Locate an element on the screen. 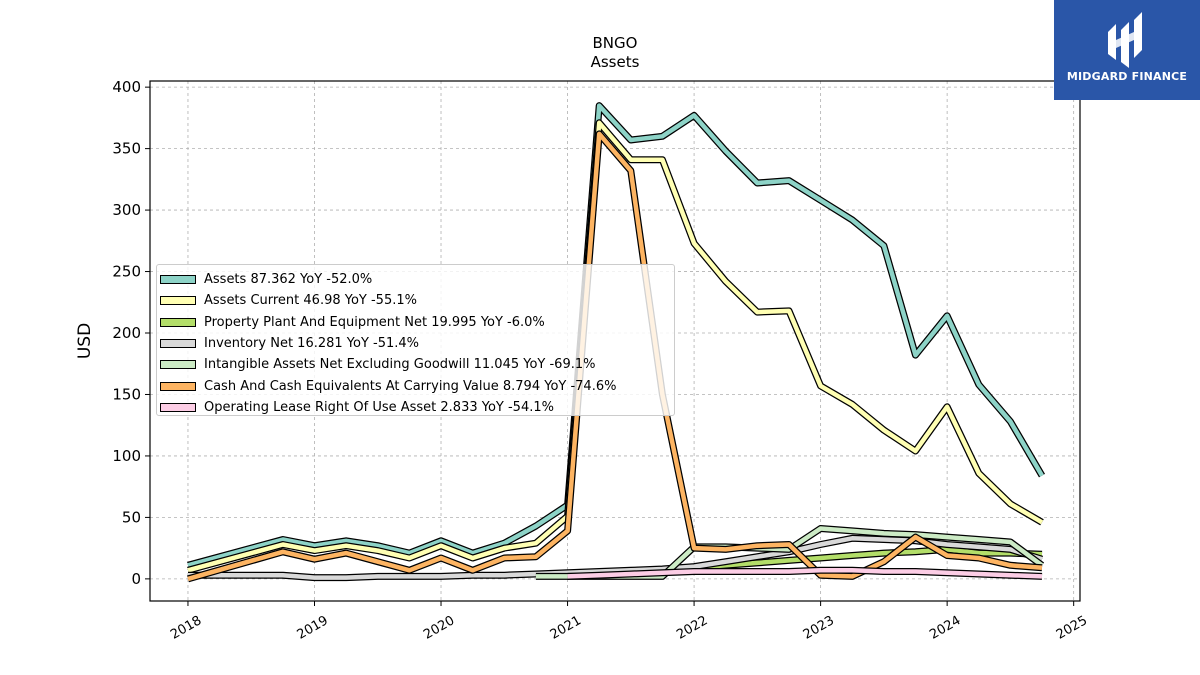  series-line-operating-lease-right-of-use-asset is located at coordinates (805, 573).